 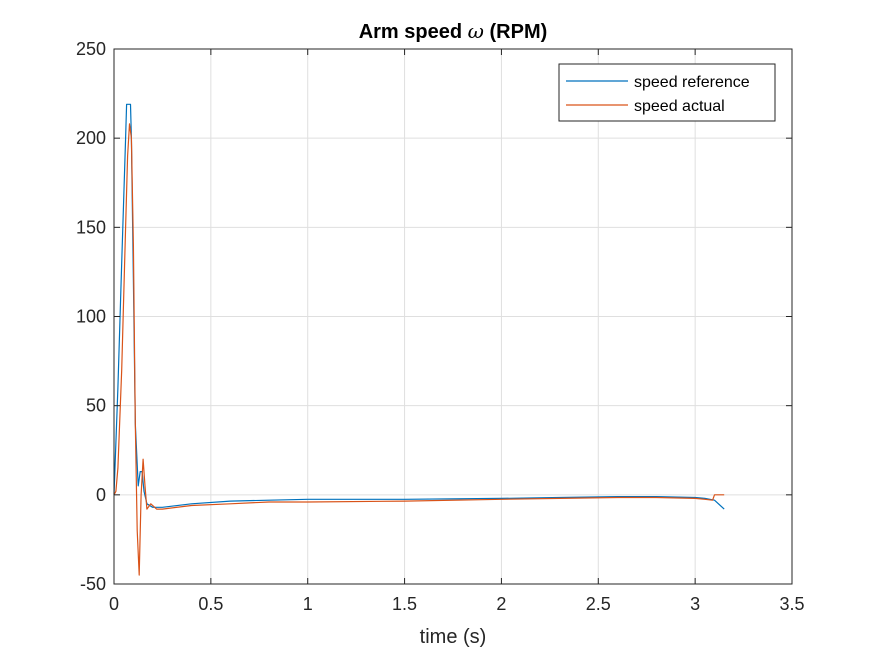 I want to click on x-tick-label: 2, so click(x=501, y=604).